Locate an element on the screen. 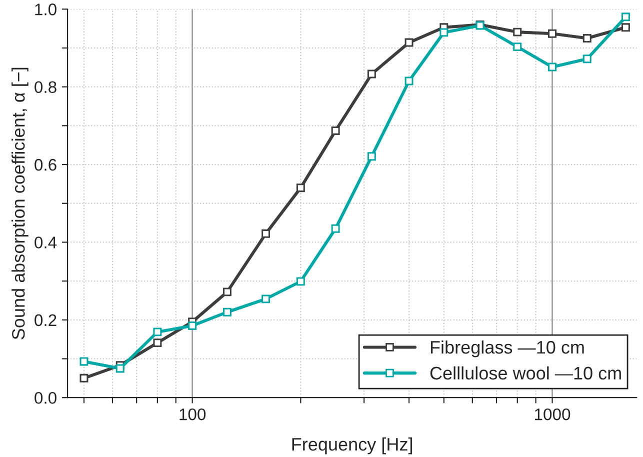 This screenshot has height=457, width=643. legend-label: Celllulose wool —10 cm is located at coordinates (525, 373).